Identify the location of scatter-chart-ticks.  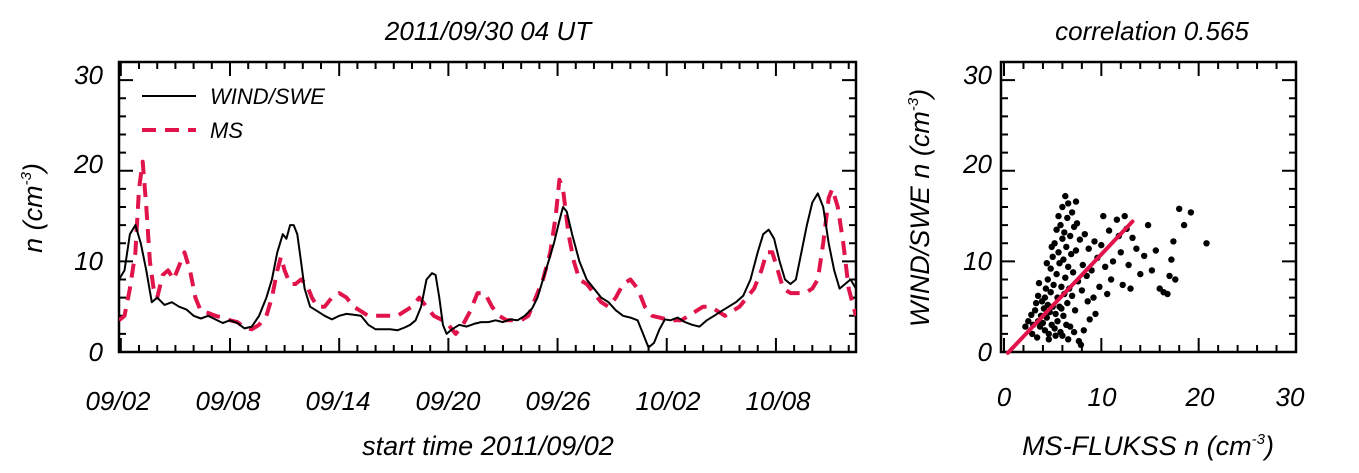
(1149, 207).